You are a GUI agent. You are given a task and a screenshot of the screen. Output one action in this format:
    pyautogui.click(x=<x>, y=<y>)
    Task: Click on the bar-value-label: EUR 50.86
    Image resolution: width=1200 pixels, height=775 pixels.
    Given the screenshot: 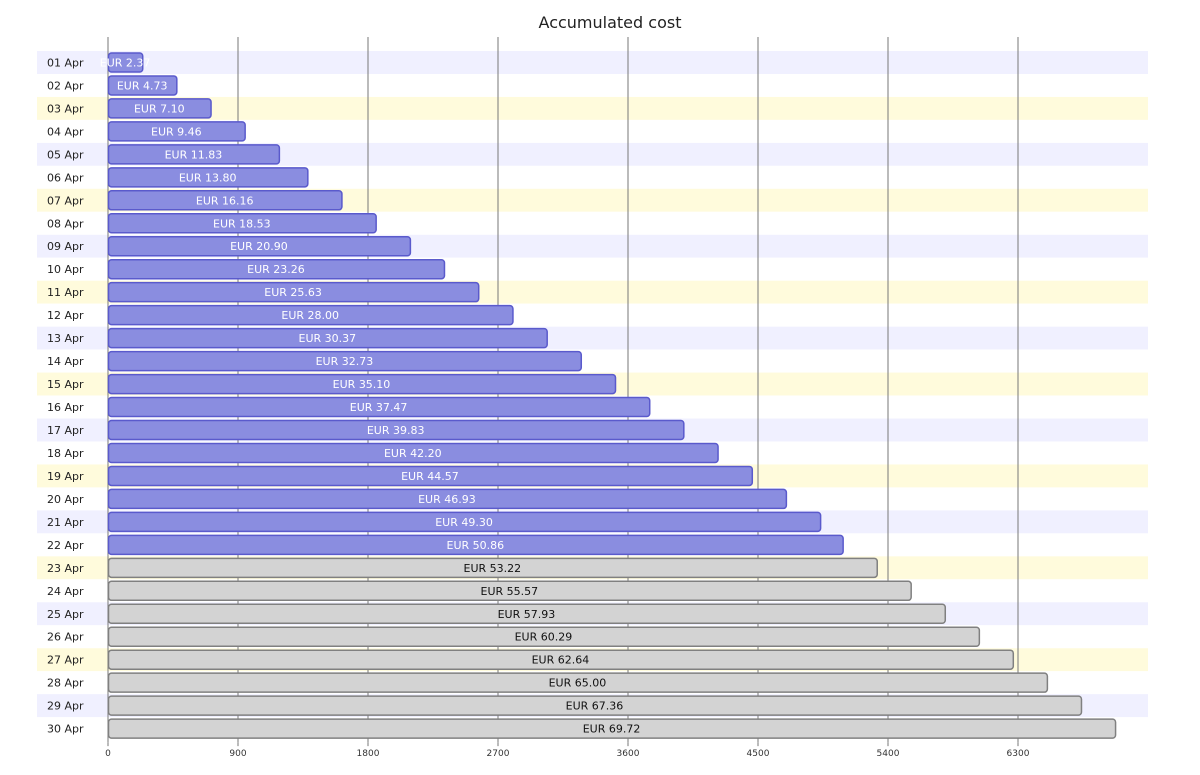 What is the action you would take?
    pyautogui.click(x=476, y=545)
    